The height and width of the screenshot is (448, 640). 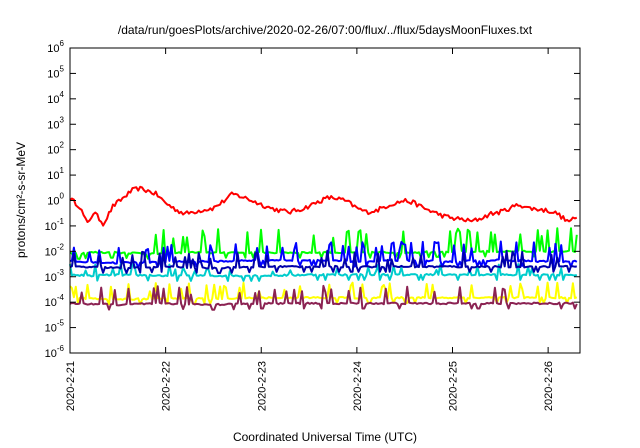 I want to click on y-tick-label: 10⁻³, so click(x=55, y=276).